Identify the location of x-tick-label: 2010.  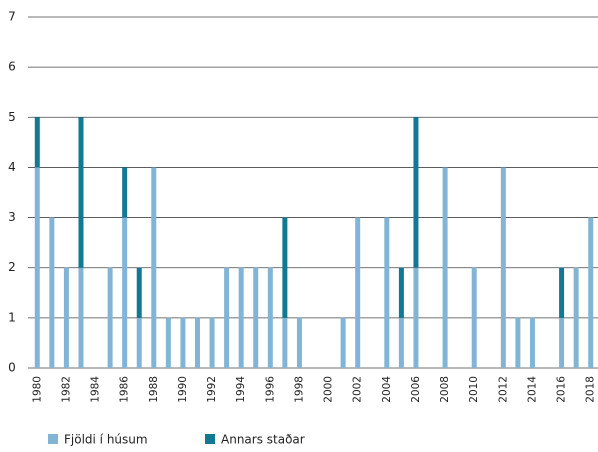
(474, 389).